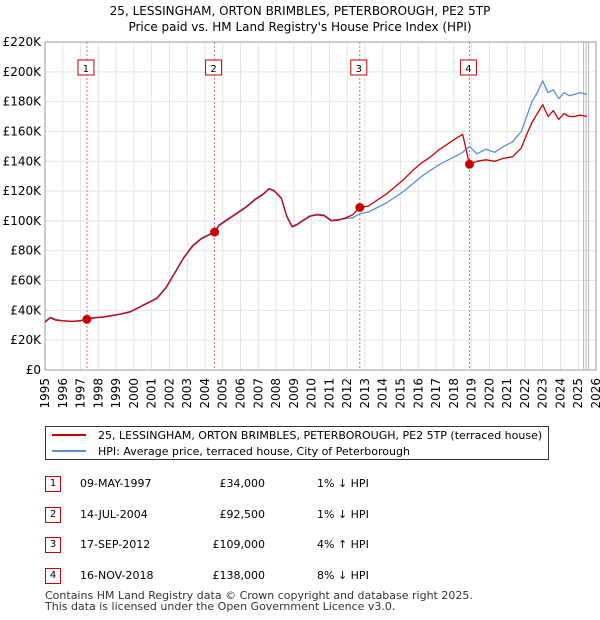  Describe the element at coordinates (305, 518) in the screenshot. I see `table-row: 2 14-JUL-2004 £92,500 1% ↓ HPI` at that location.